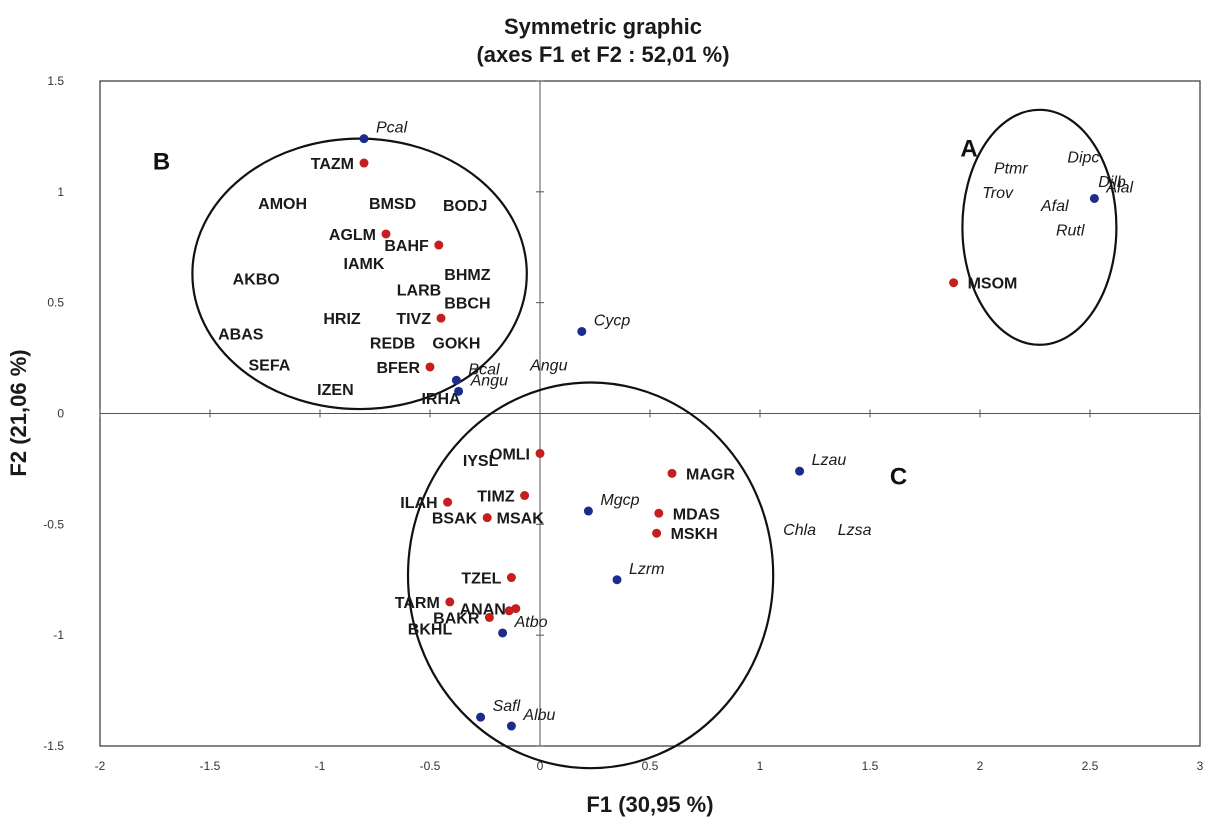 The height and width of the screenshot is (825, 1206). What do you see at coordinates (603, 26) in the screenshot?
I see `chart-title: Symmetric graphic` at bounding box center [603, 26].